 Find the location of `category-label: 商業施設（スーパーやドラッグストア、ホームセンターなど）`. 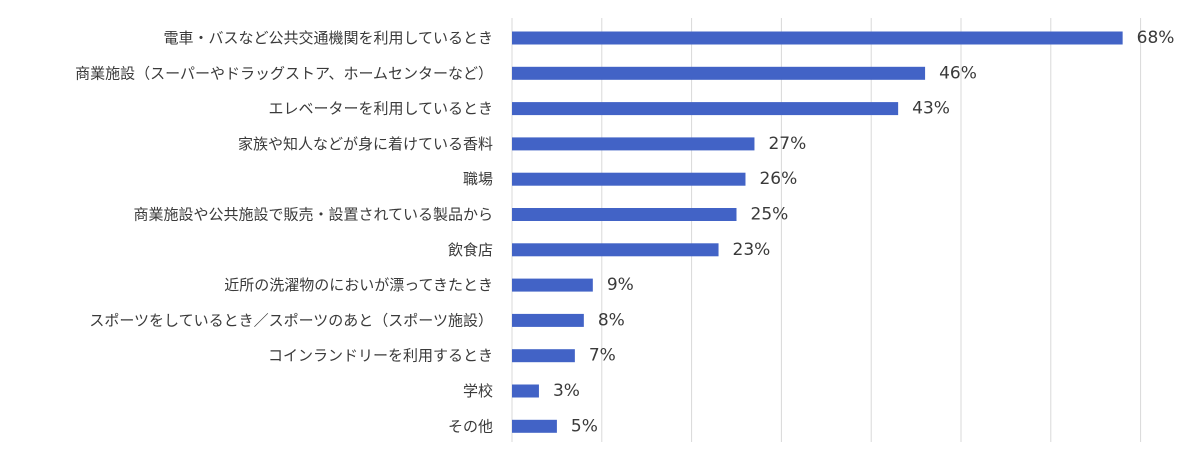

category-label: 商業施設（スーパーやドラッグストア、ホームセンターなど） is located at coordinates (284, 73).